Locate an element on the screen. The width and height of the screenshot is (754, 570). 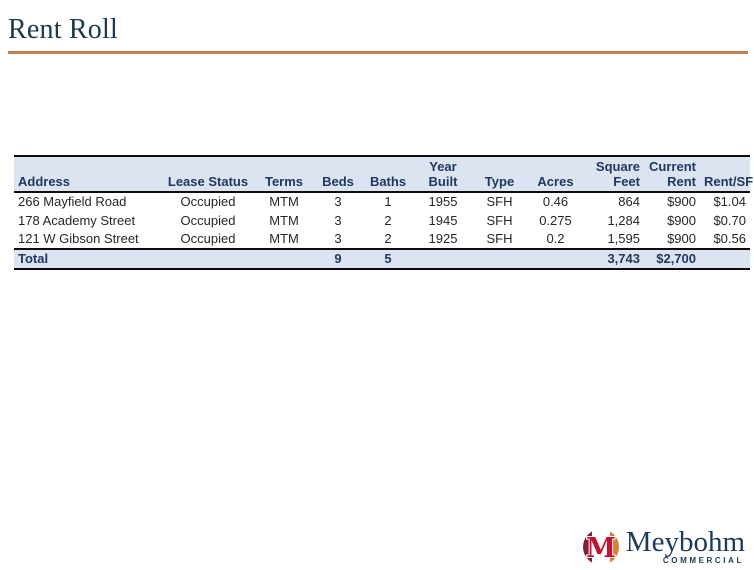
cell-square-feet: 1,595 is located at coordinates (614, 239).